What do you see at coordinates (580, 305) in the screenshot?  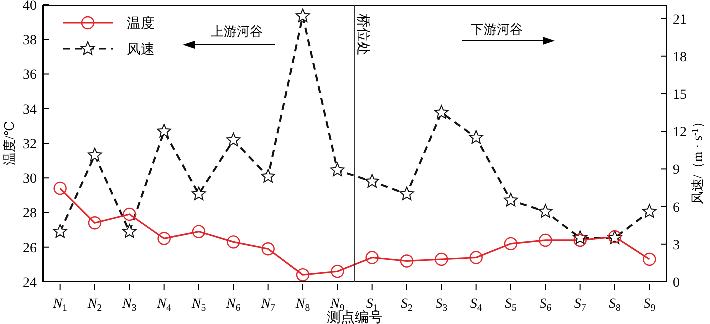 I see `x-tick-label: S$_{7}$` at bounding box center [580, 305].